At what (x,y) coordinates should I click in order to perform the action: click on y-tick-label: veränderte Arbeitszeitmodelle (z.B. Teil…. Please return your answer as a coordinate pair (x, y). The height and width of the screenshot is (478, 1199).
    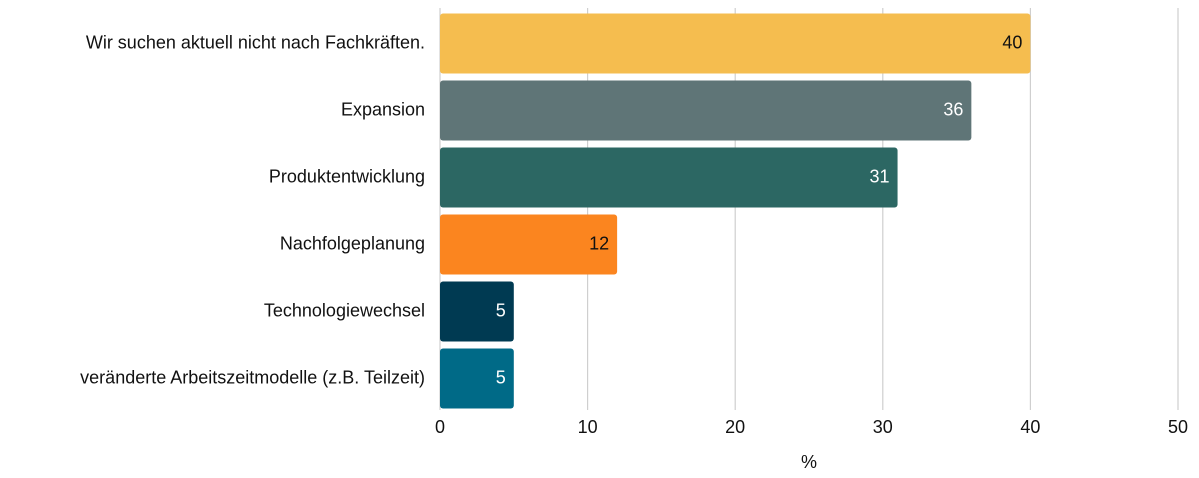
    Looking at the image, I should click on (252, 377).